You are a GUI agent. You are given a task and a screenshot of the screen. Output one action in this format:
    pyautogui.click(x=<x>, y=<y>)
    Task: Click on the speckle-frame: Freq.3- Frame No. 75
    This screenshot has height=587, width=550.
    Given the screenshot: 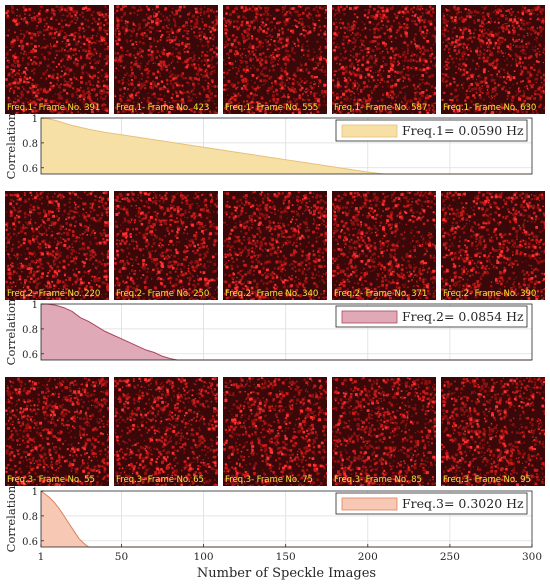 What is the action you would take?
    pyautogui.click(x=275, y=431)
    